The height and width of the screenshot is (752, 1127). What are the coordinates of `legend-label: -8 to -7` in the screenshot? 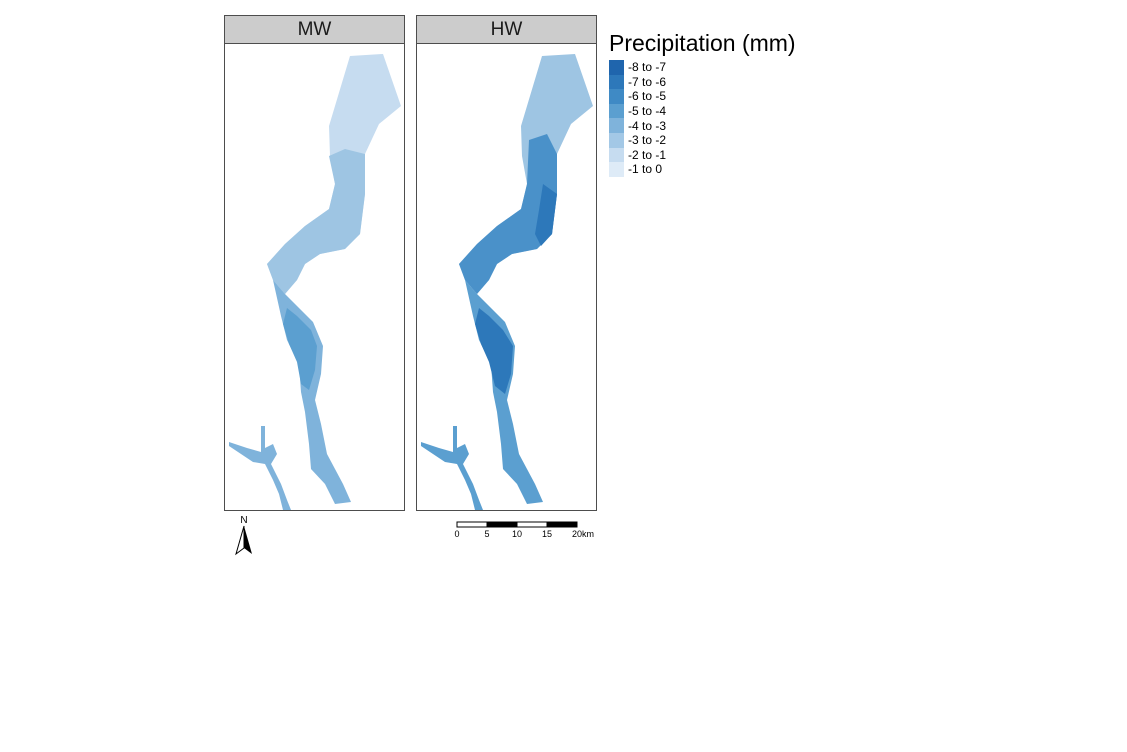 It's located at (647, 67).